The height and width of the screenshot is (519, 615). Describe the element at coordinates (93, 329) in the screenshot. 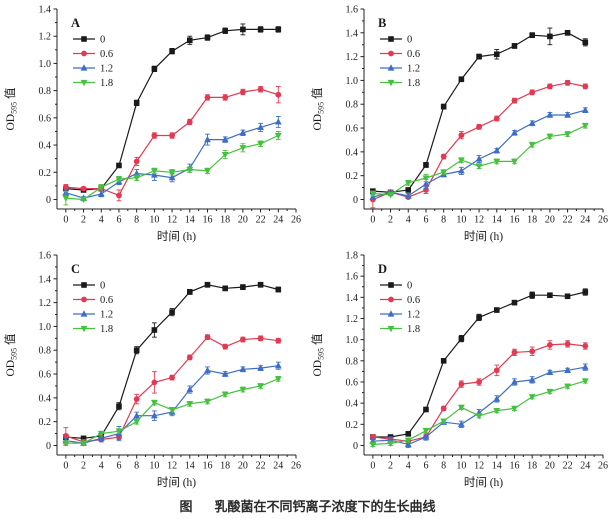

I see `legend-item-1.8: 1.8` at that location.